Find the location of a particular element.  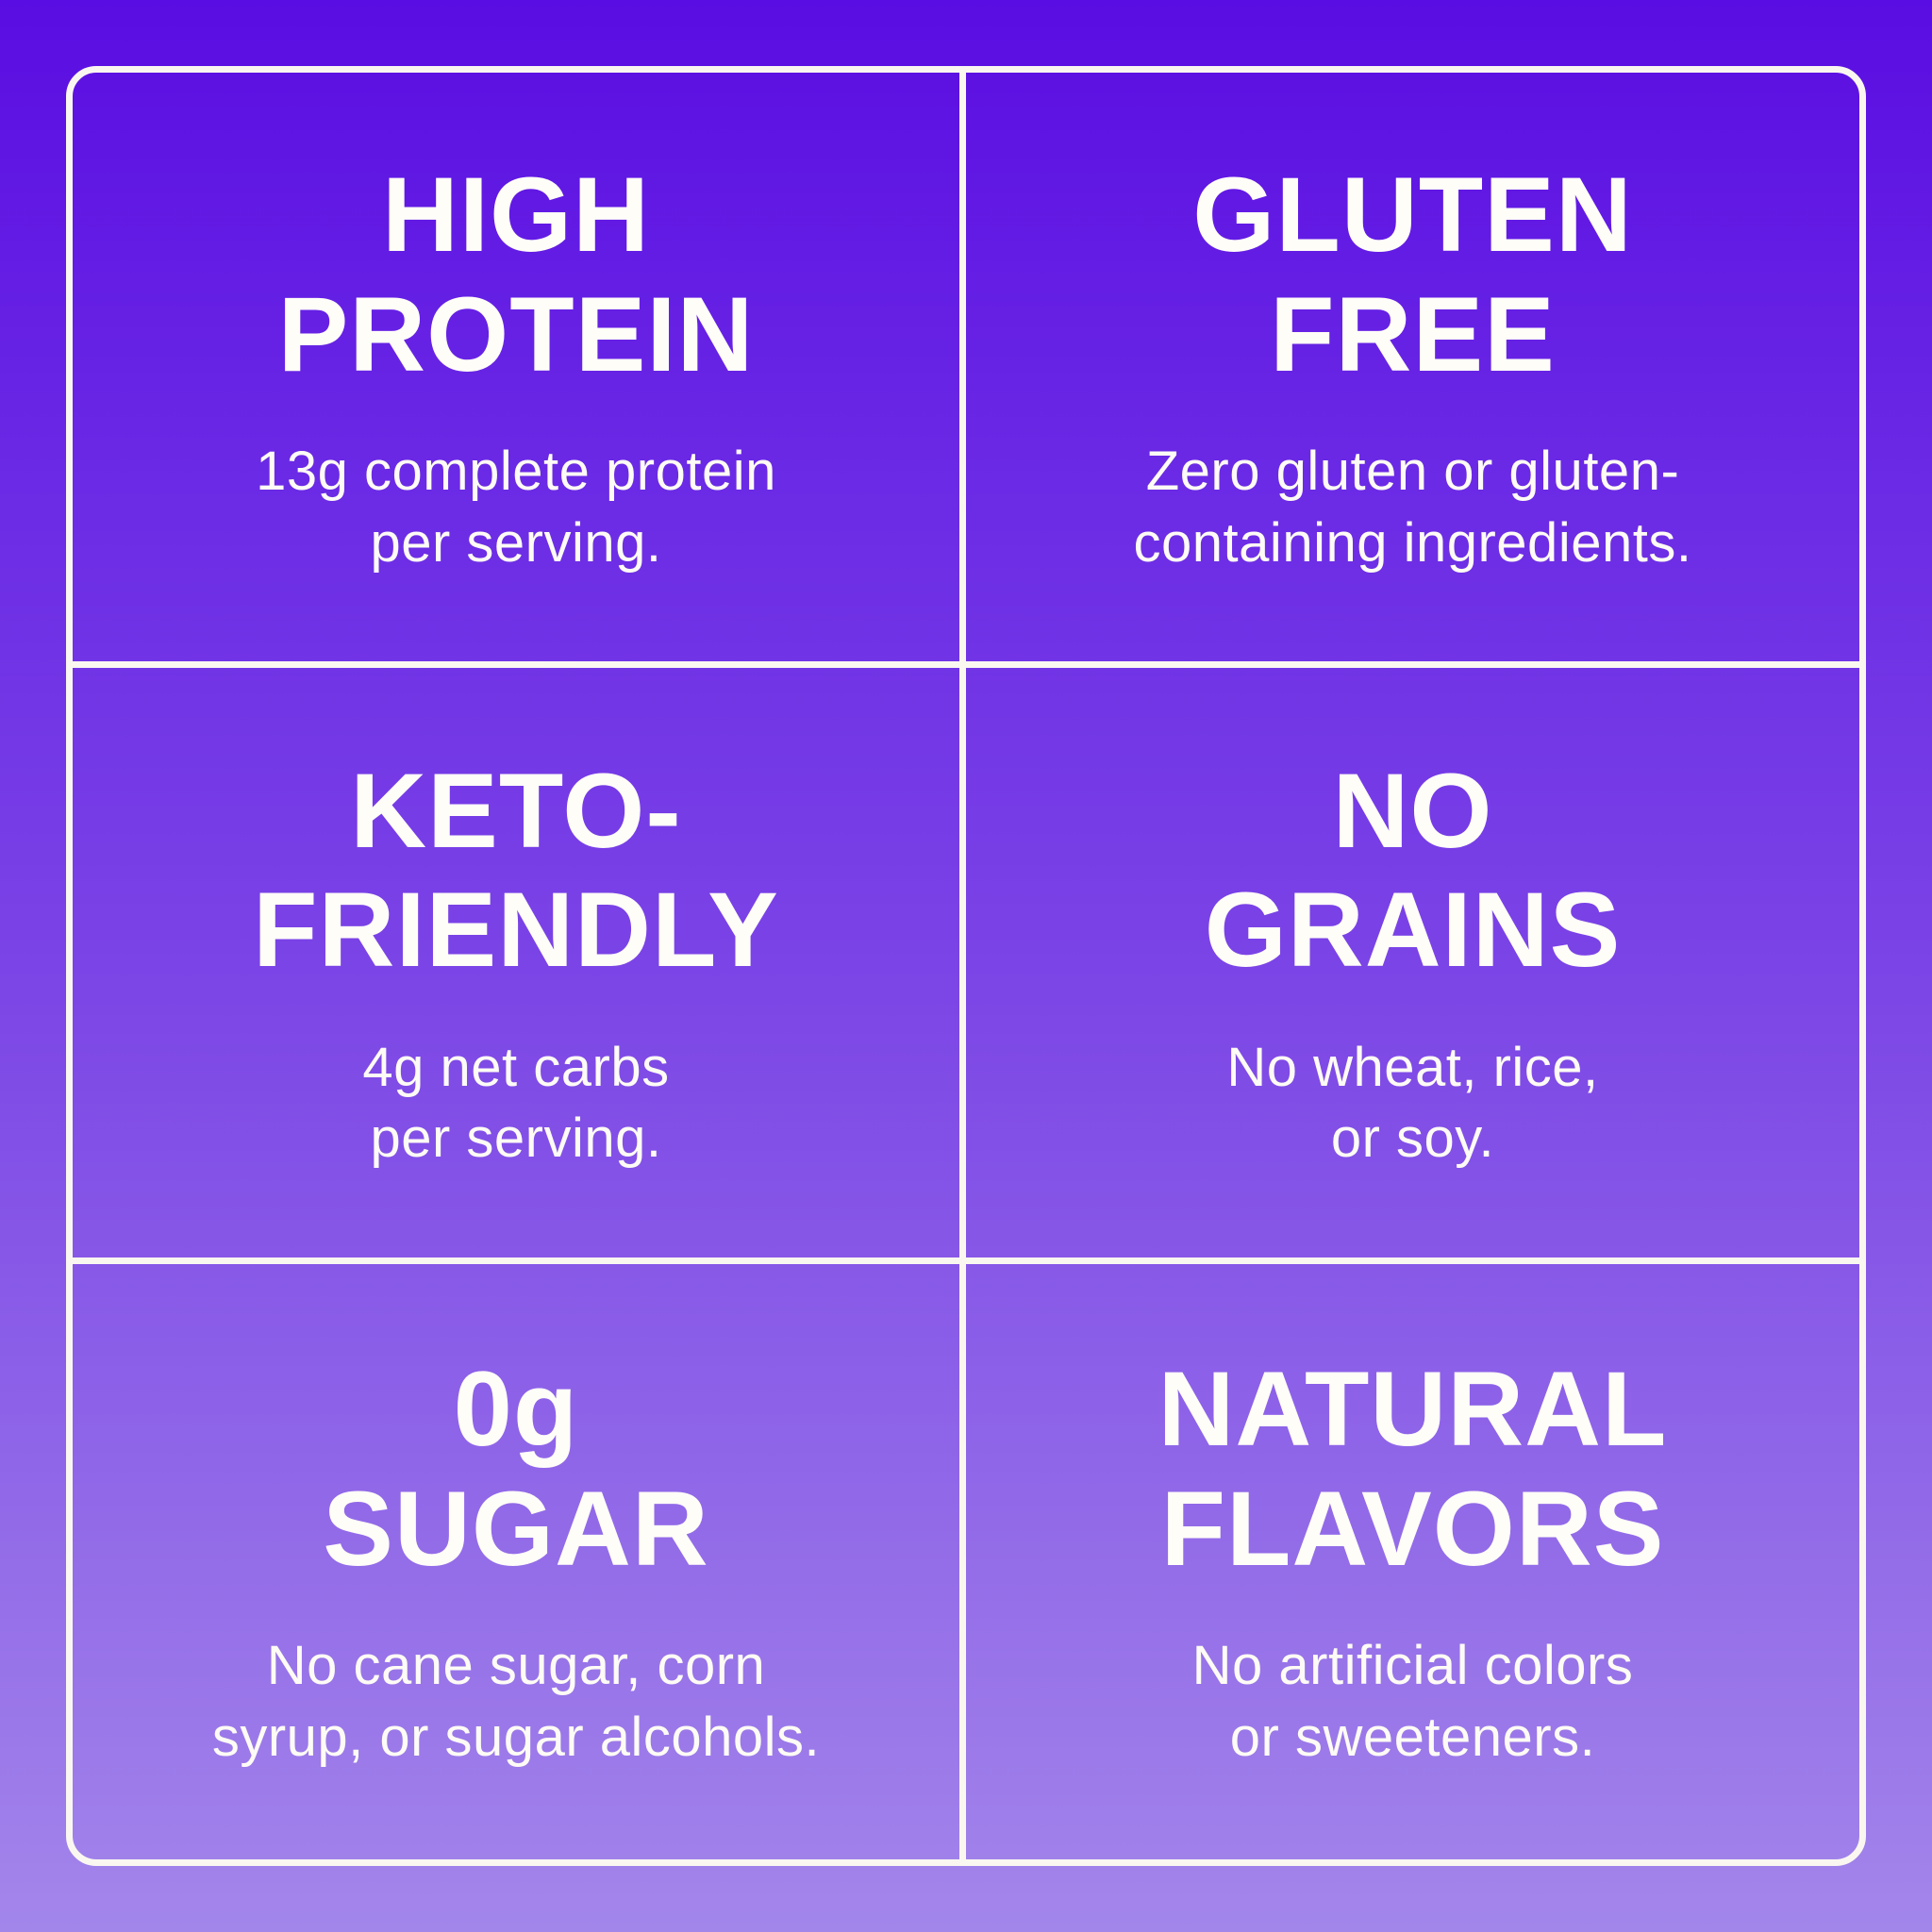

benefit-description-keto-friendly: 4g net carbs per serving. is located at coordinates (515, 1103).